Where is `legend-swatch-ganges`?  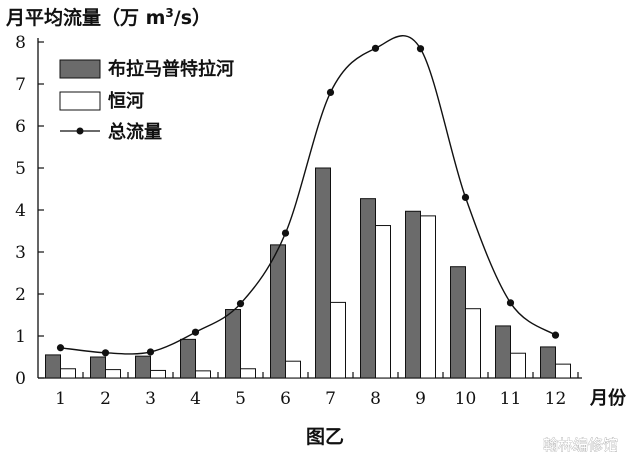
legend-swatch-ganges is located at coordinates (80, 101).